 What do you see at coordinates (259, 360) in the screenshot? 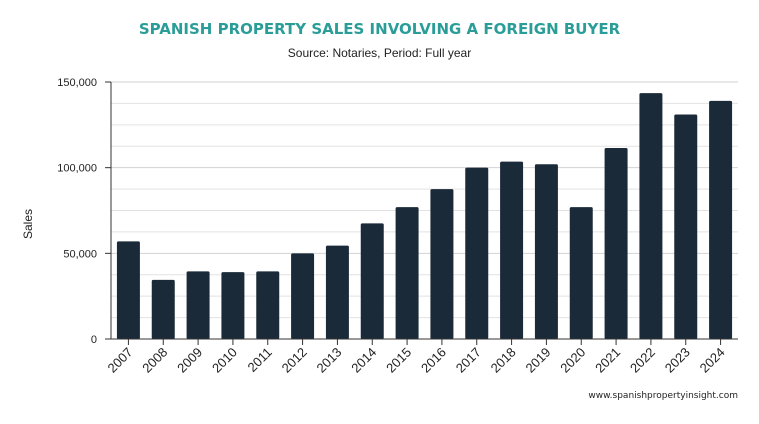
I see `x-tick-label: 2011` at bounding box center [259, 360].